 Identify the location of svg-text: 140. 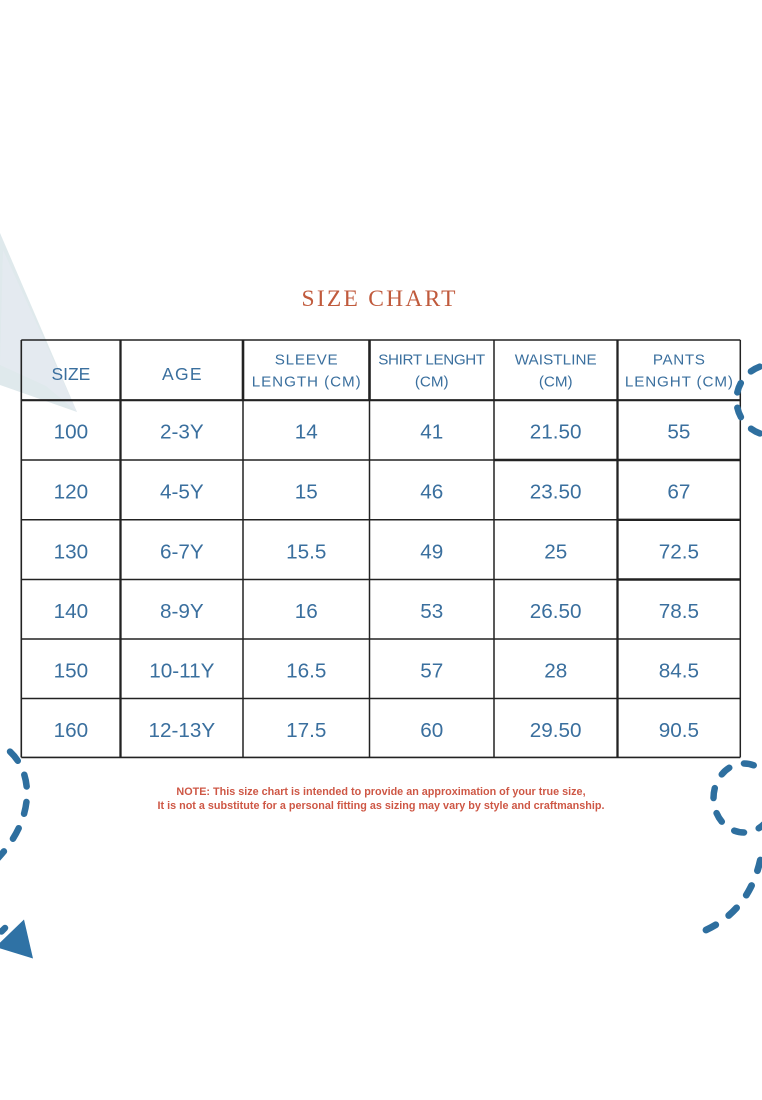
(71, 611).